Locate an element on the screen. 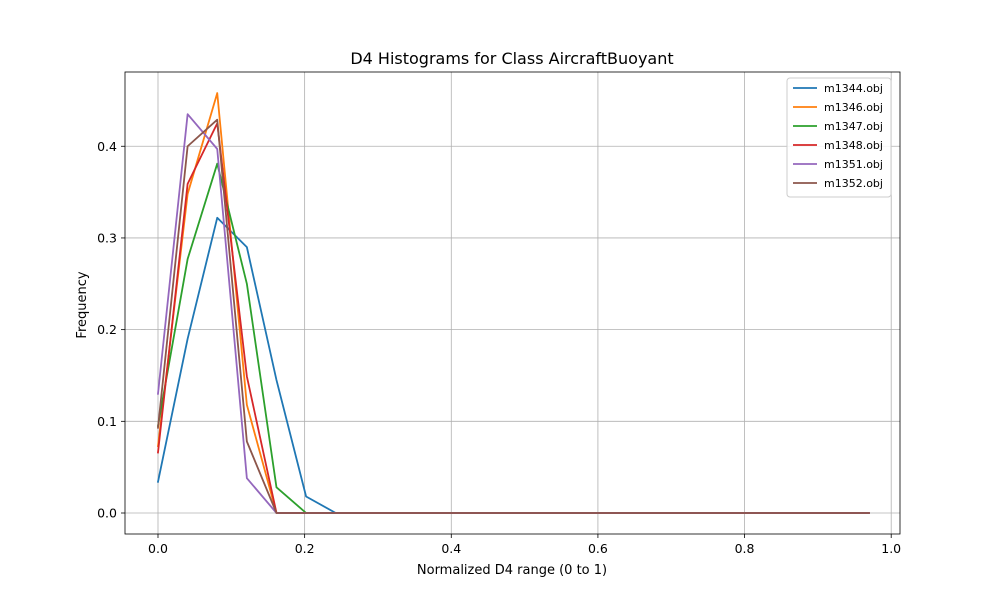 Image resolution: width=1000 pixels, height=600 pixels. legend-label: m1344.obj is located at coordinates (853, 88).